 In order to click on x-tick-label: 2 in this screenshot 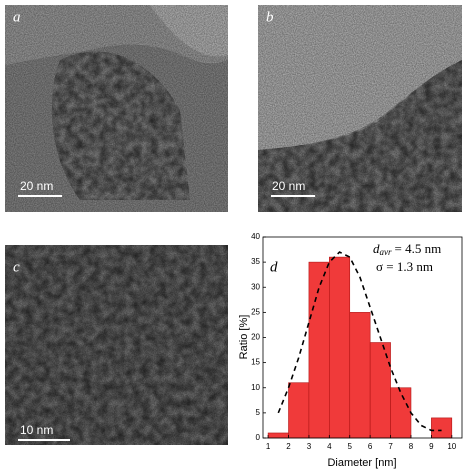, I will do `click(288, 446)`.